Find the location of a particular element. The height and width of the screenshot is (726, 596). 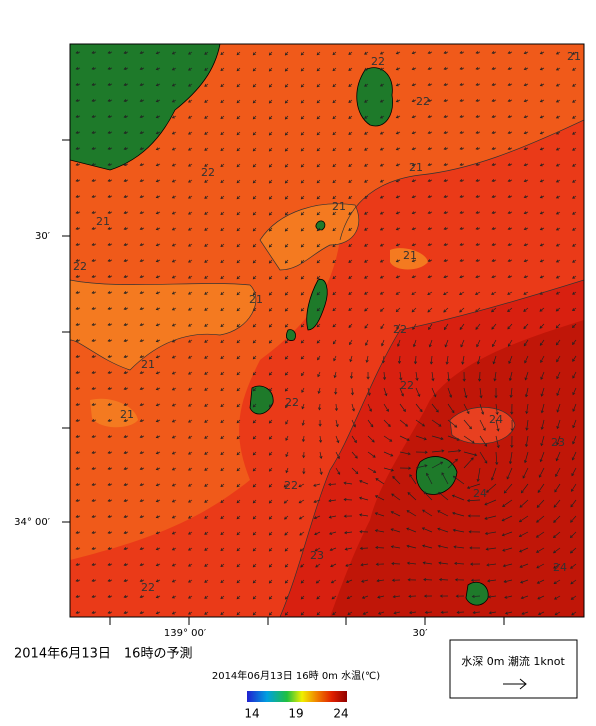

lon-label: 30′ is located at coordinates (421, 633).